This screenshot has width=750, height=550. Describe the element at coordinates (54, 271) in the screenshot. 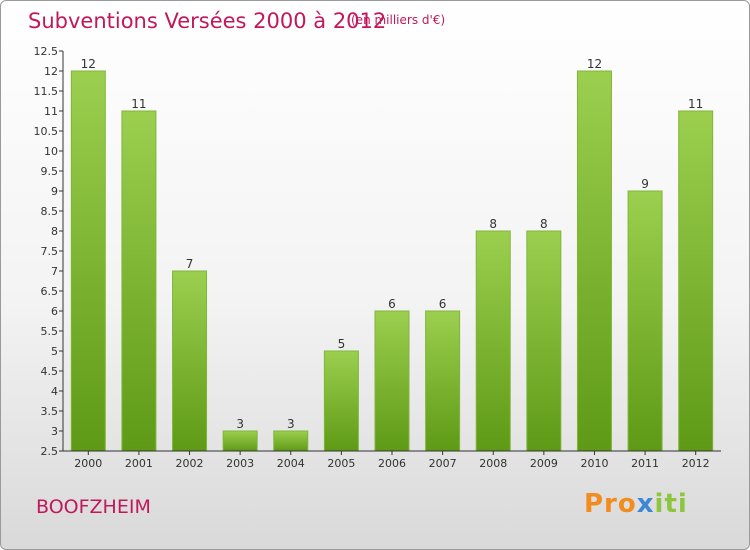

I see `y-tick-label: 7` at that location.